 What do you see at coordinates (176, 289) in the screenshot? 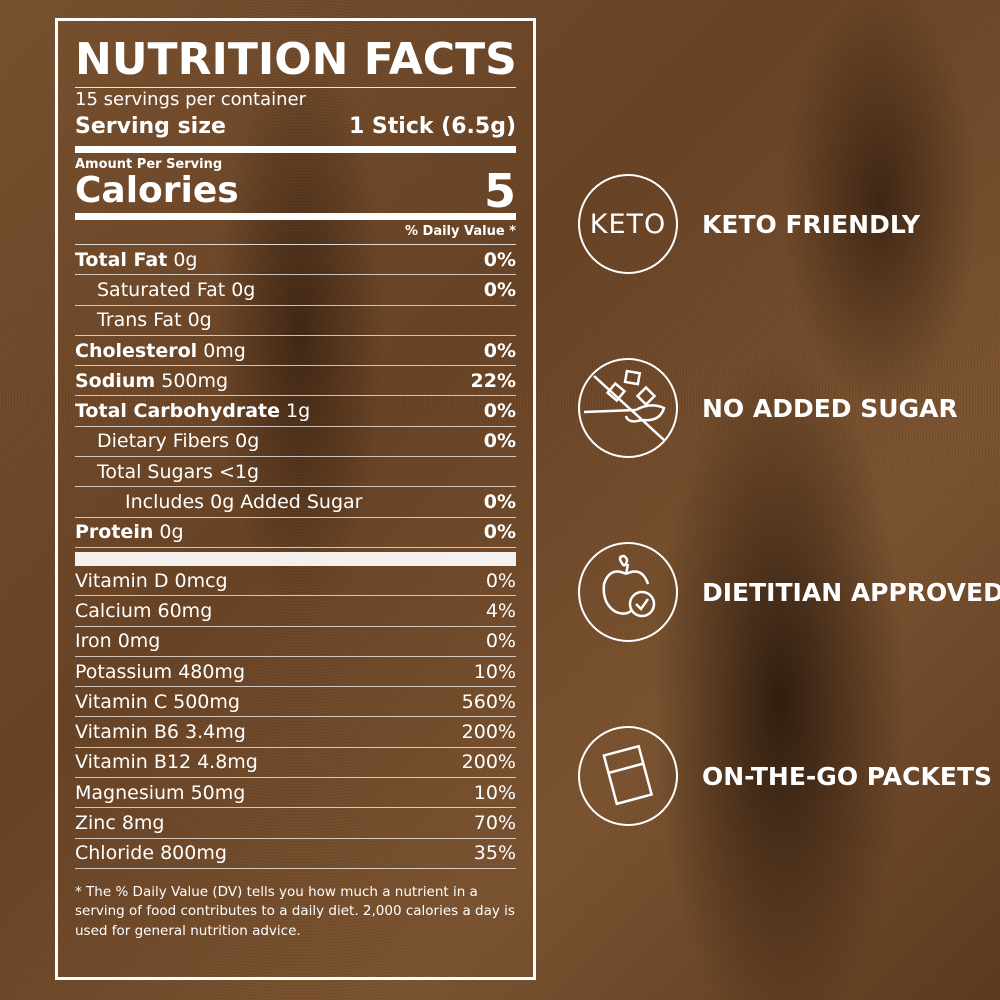
I see `nutrient-label: Saturated Fat 0g` at bounding box center [176, 289].